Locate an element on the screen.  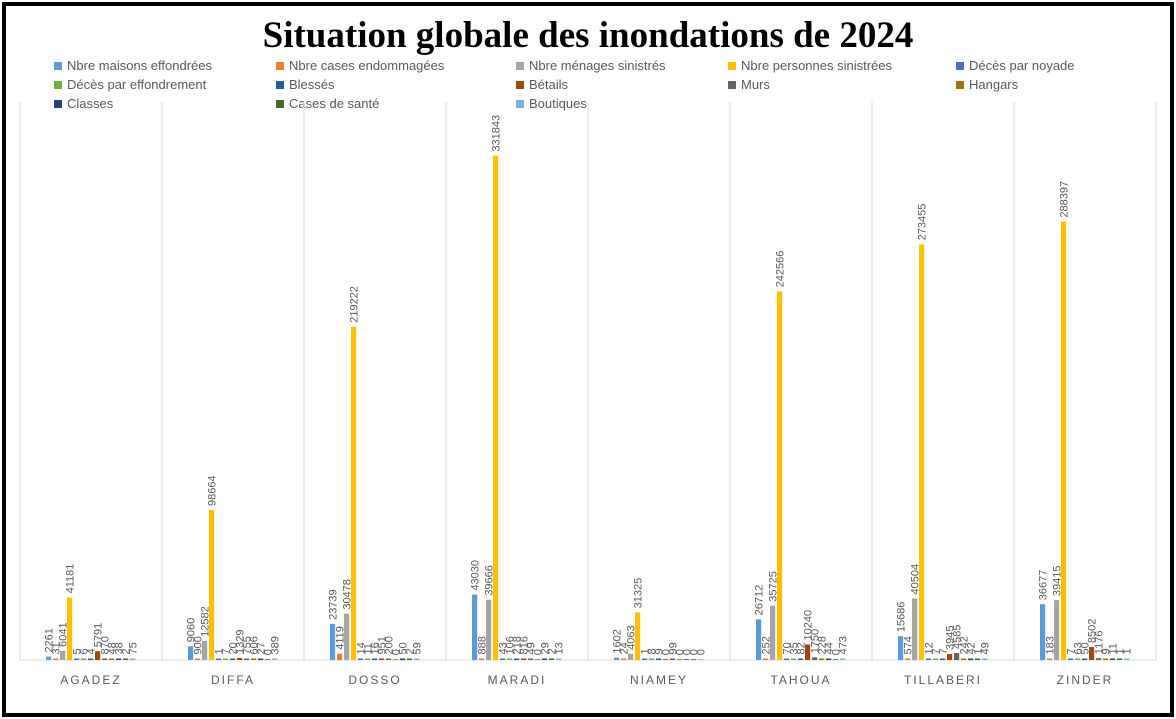
data-label: 27 is located at coordinates (262, 648).